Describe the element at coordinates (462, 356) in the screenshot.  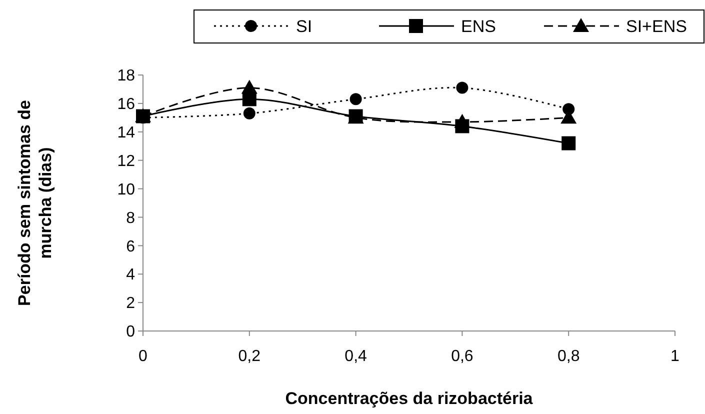
I see `x-tick-label: 0,6` at that location.